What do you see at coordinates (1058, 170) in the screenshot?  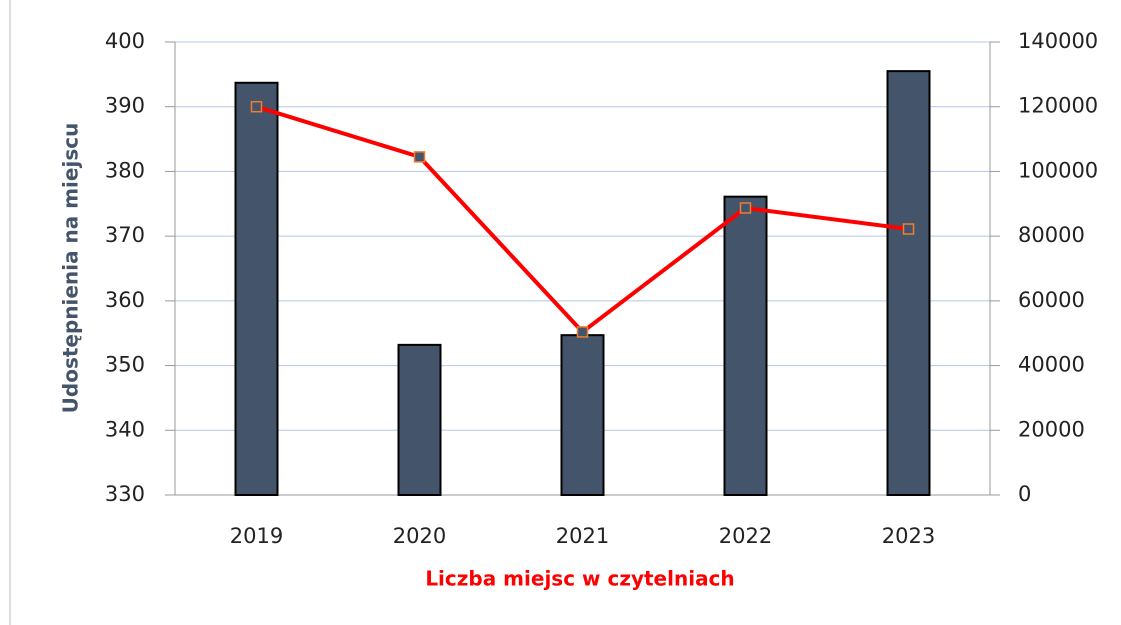 I see `y2-tick-label: 100000` at bounding box center [1058, 170].